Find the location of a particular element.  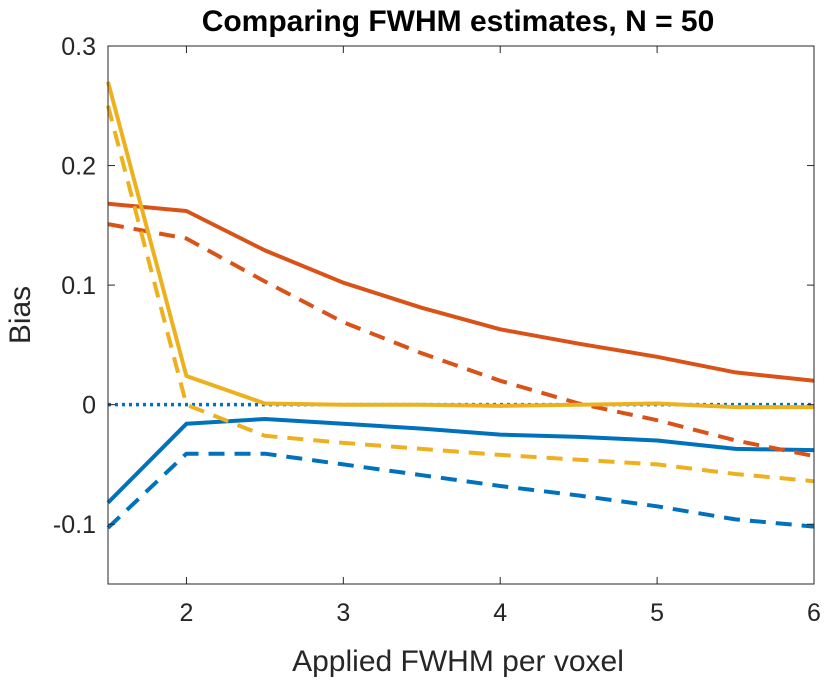

x-tick-label: 2 is located at coordinates (186, 613).